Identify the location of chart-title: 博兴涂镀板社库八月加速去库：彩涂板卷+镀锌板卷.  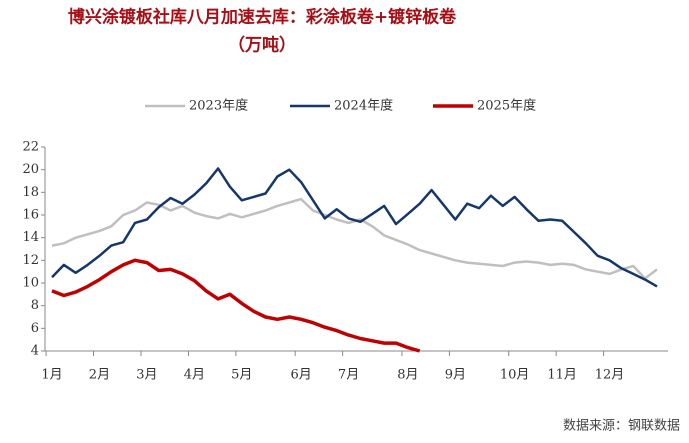
(262, 17).